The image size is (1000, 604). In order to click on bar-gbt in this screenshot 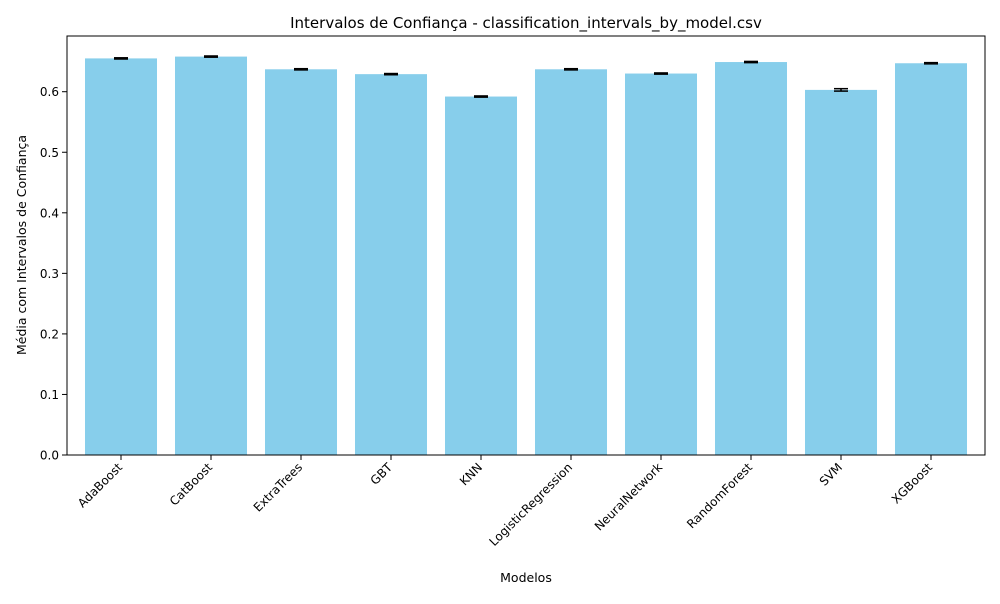, I will do `click(391, 265)`.